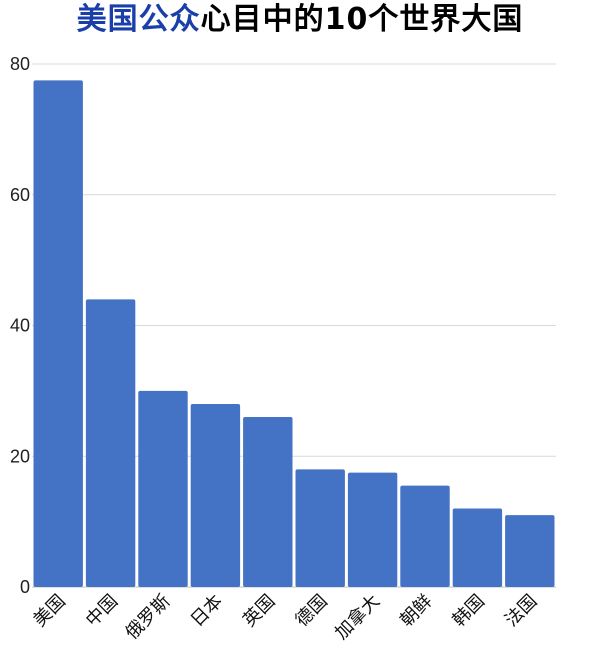 Image resolution: width=600 pixels, height=670 pixels. I want to click on x-category-label: 德国, so click(311, 611).